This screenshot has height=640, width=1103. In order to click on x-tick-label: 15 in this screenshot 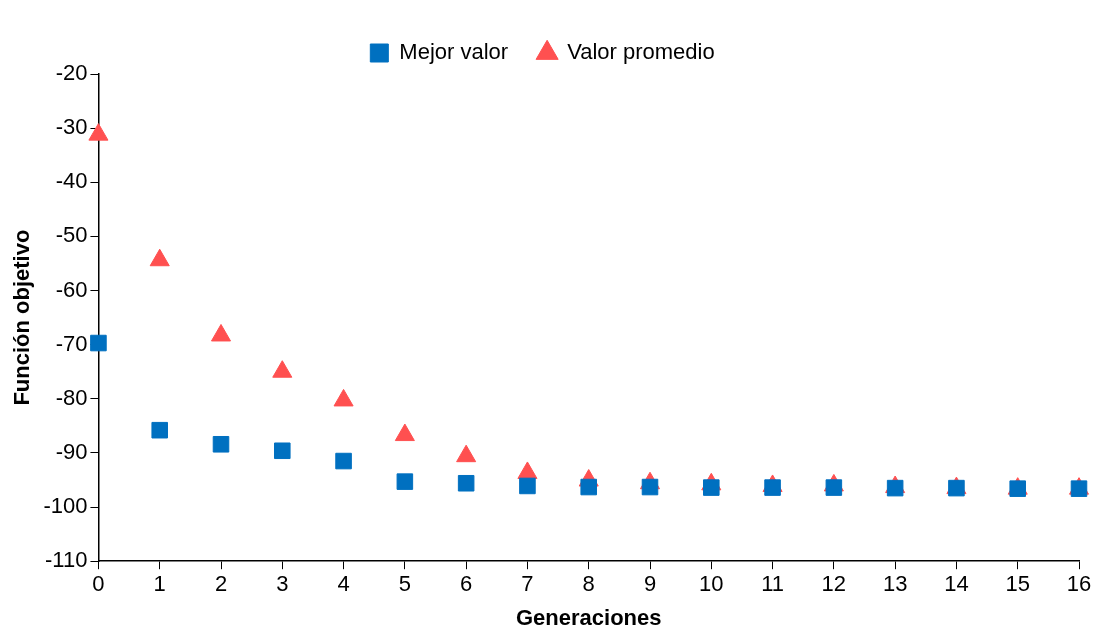, I will do `click(1017, 584)`.